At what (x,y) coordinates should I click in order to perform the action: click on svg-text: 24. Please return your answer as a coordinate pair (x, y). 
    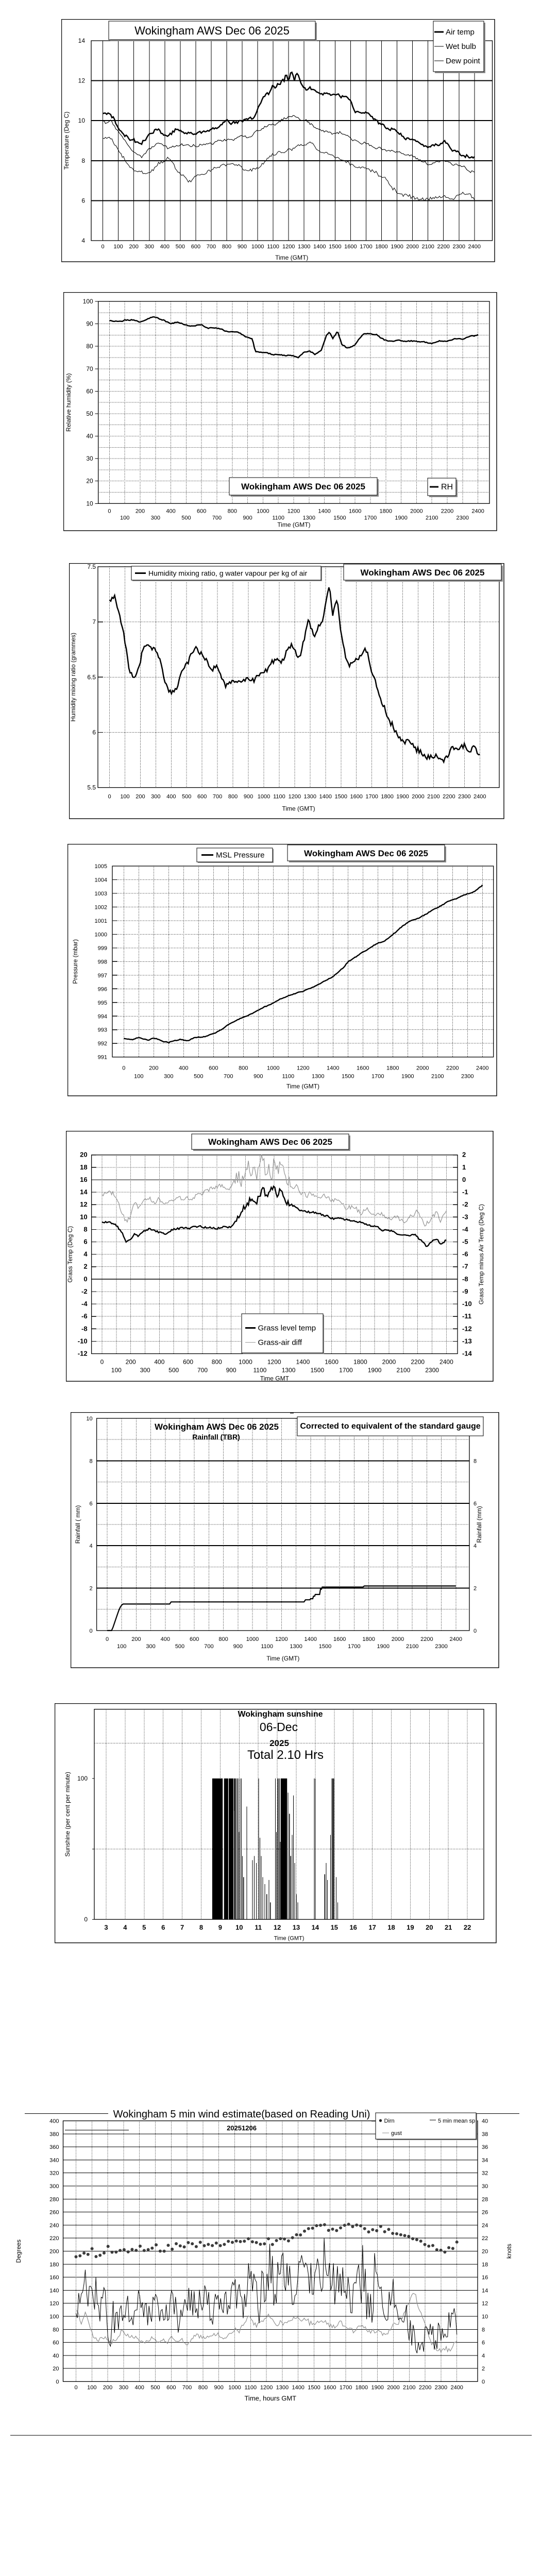
    Looking at the image, I should click on (485, 2226).